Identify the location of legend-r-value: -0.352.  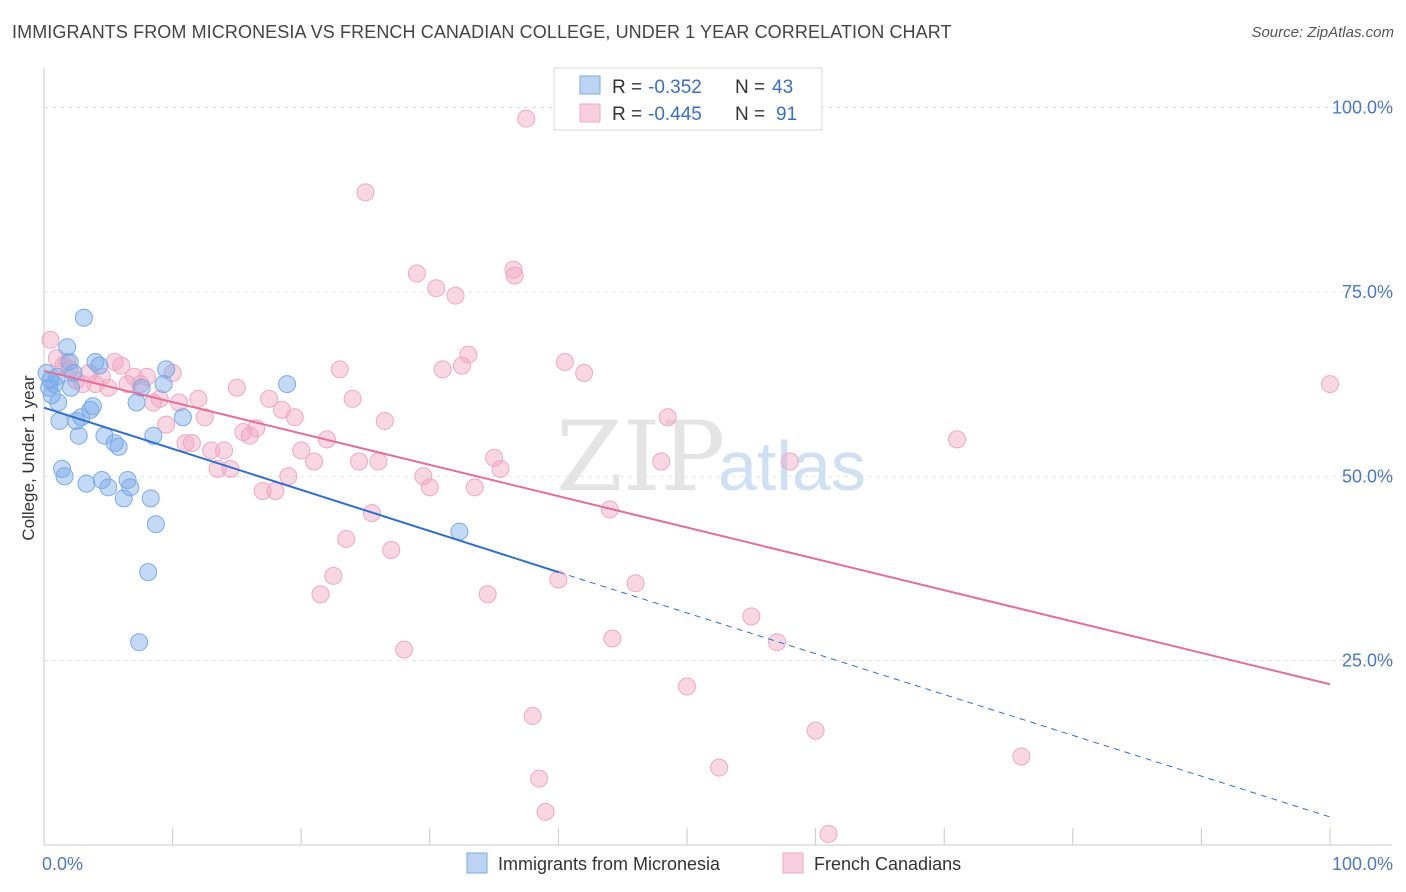
(675, 87).